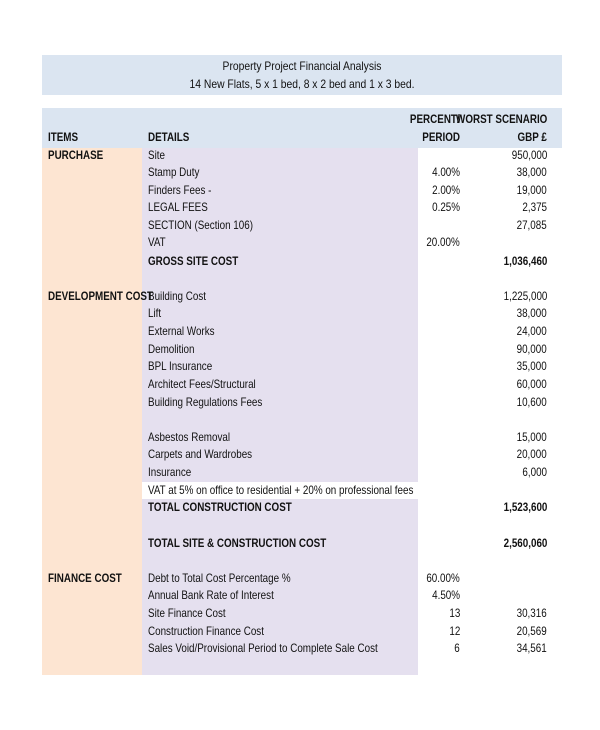 This screenshot has width=600, height=730. What do you see at coordinates (454, 613) in the screenshot?
I see `percent-cell: 13` at bounding box center [454, 613].